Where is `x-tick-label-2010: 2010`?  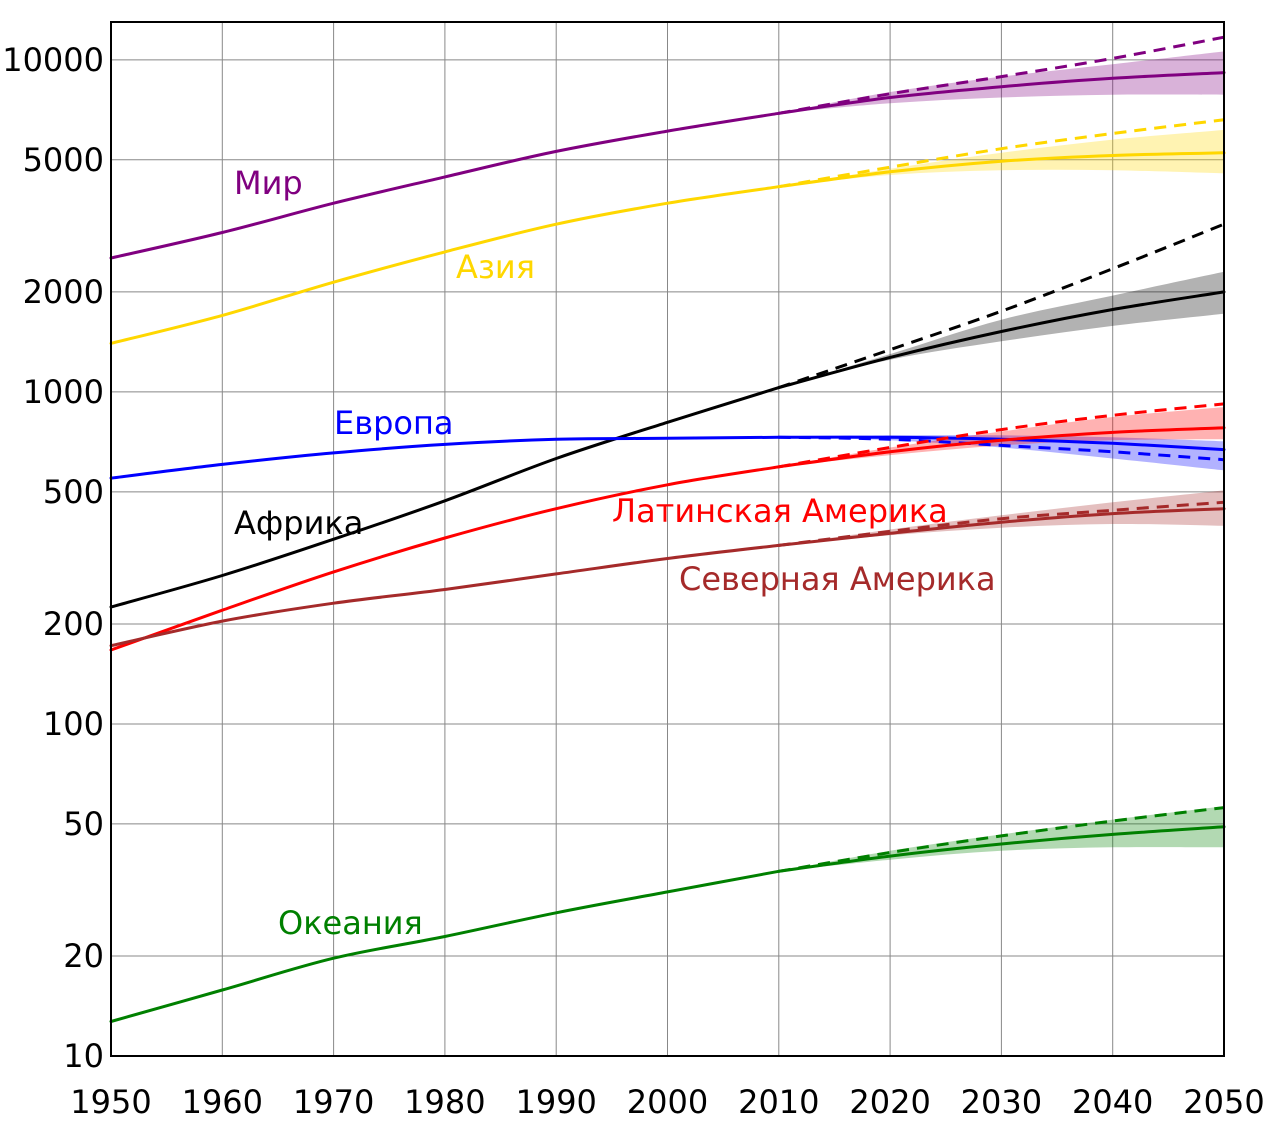
x-tick-label-2010: 2010 is located at coordinates (778, 1102).